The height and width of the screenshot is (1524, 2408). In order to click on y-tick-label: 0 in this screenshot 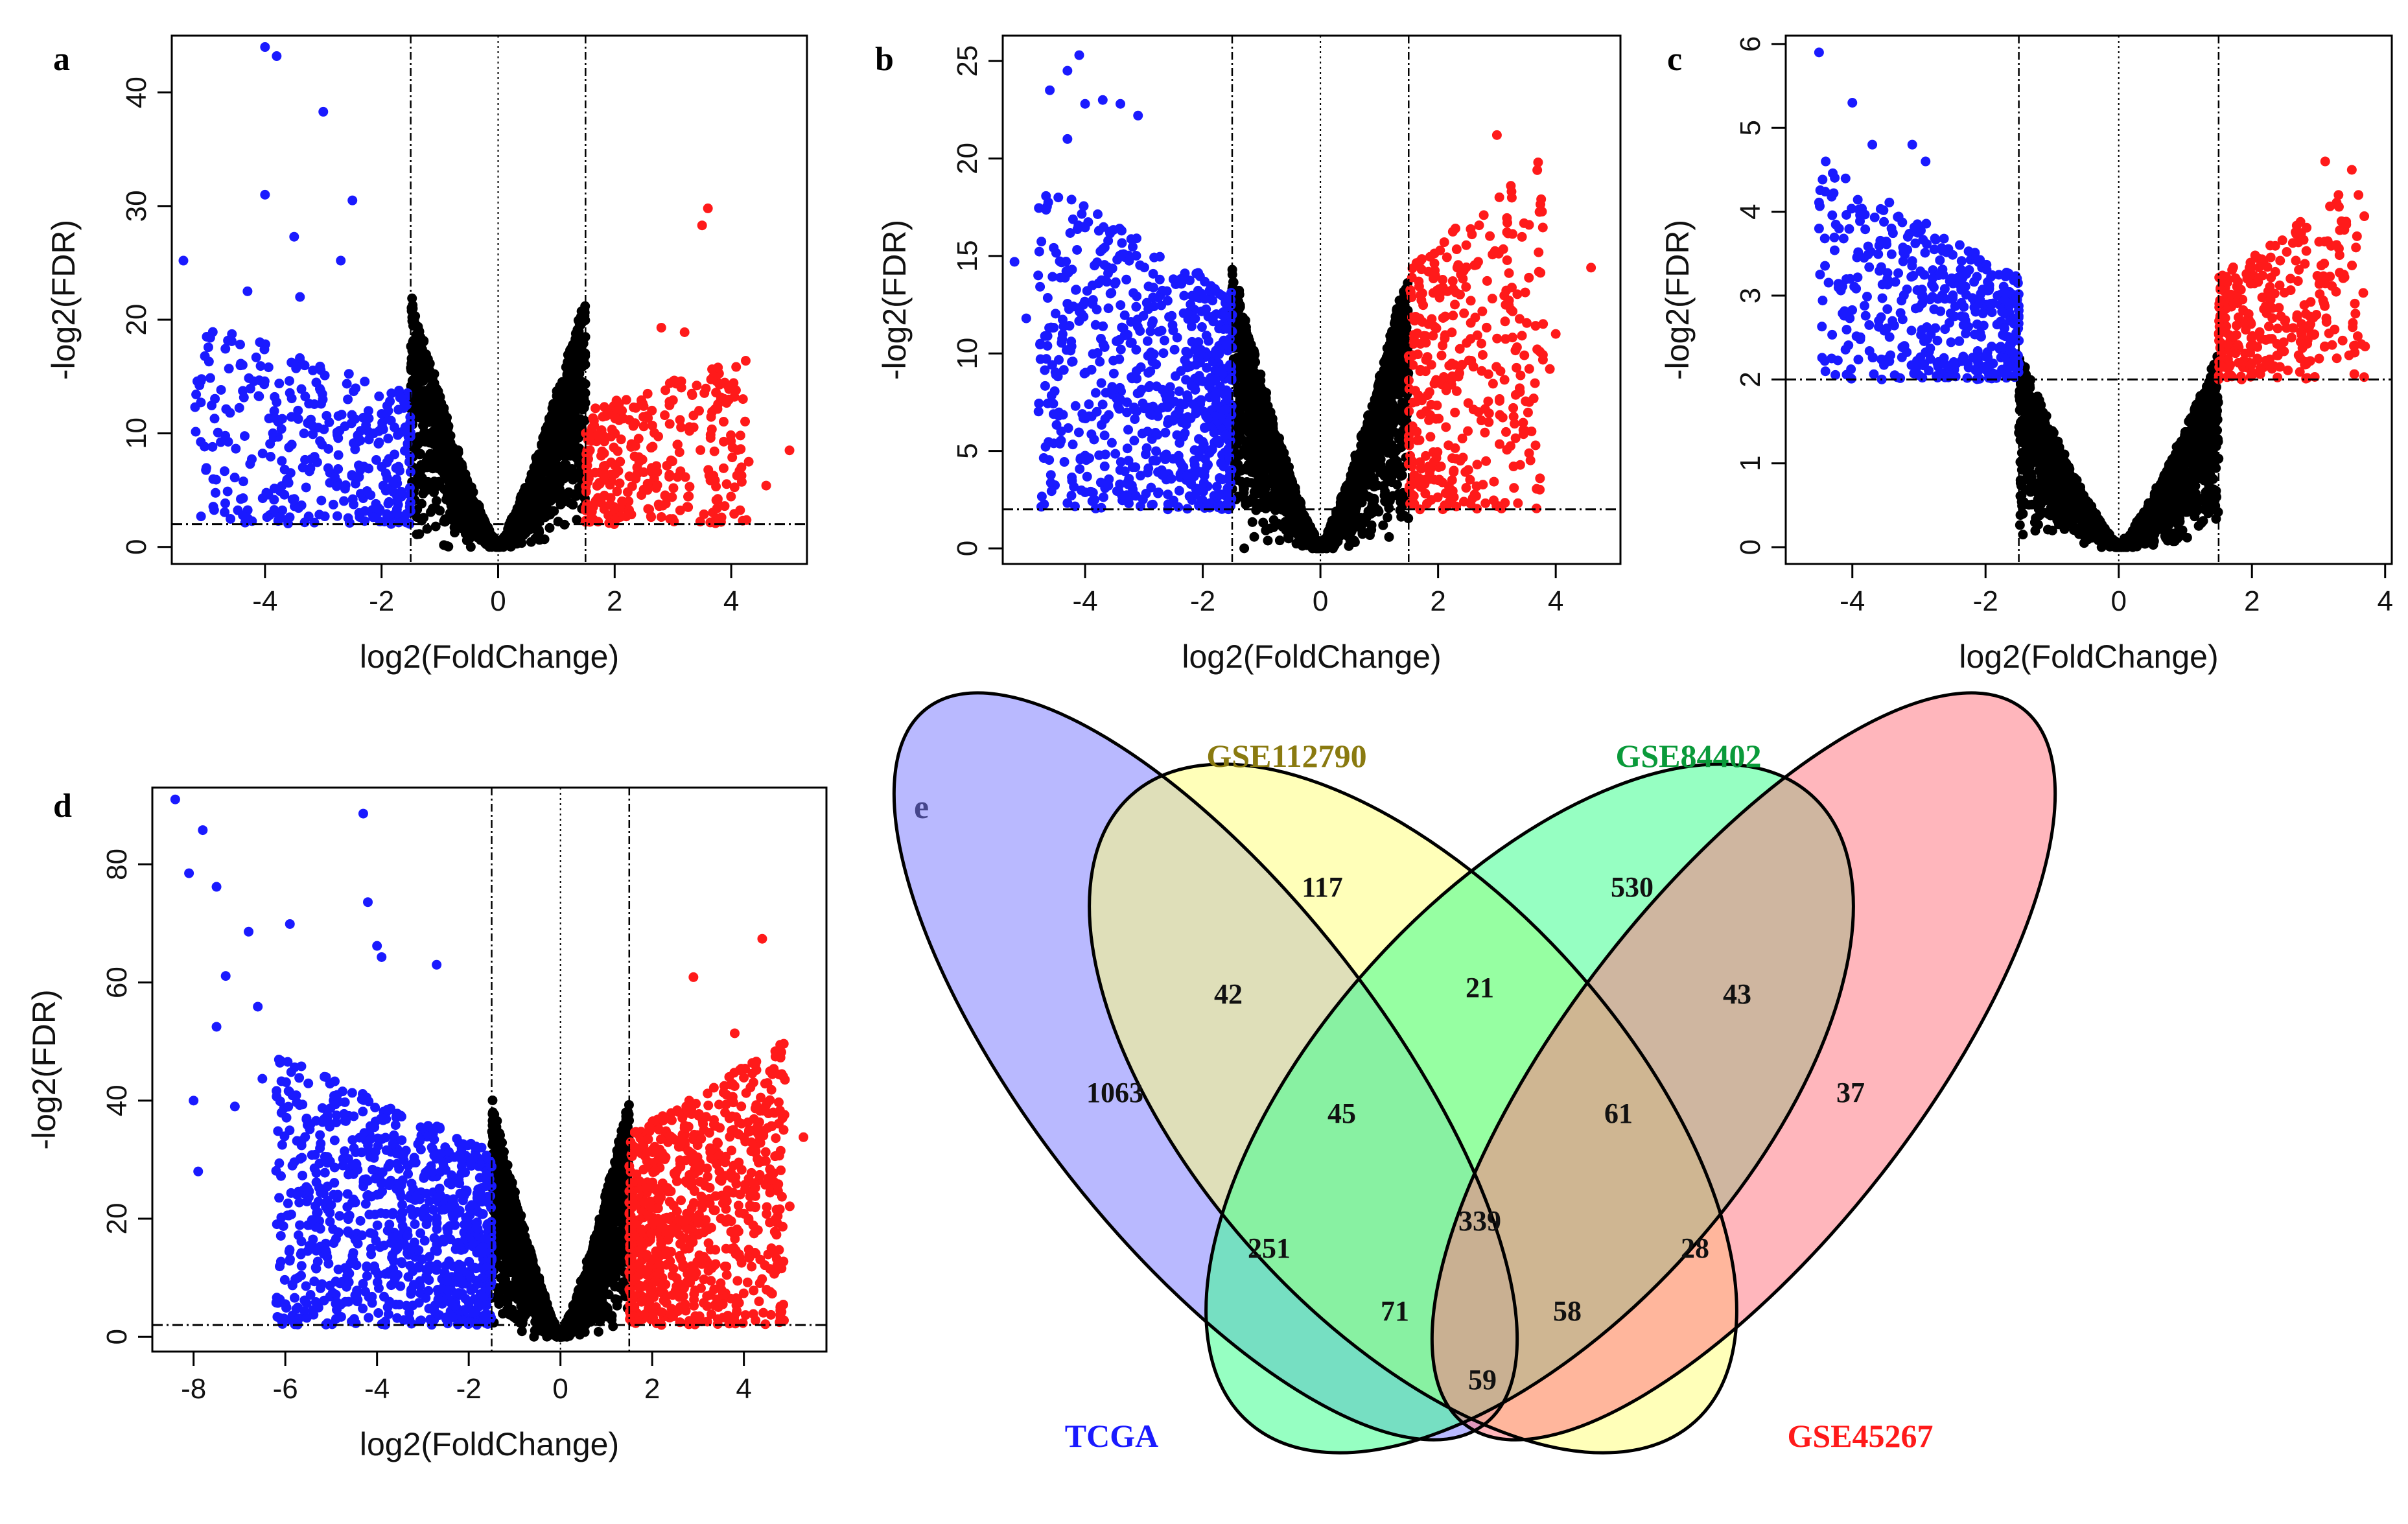, I will do `click(136, 546)`.